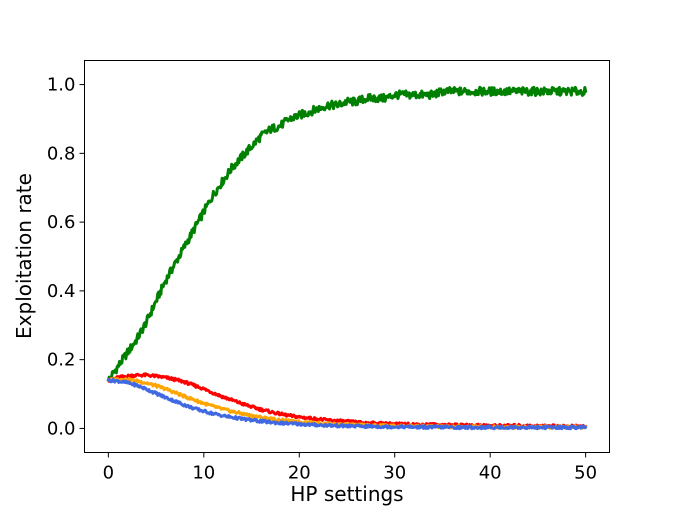  What do you see at coordinates (490, 473) in the screenshot?
I see `x-tick-label: 40` at bounding box center [490, 473].